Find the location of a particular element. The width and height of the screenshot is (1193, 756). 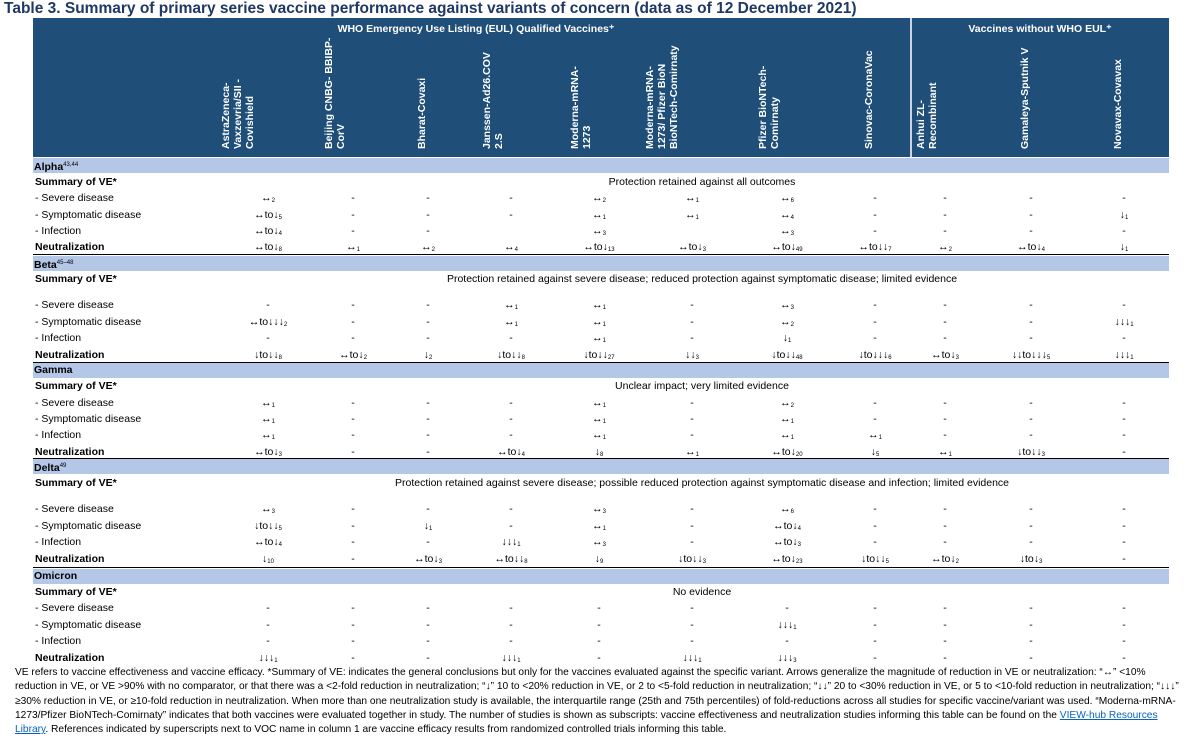

vaccine-header-label: Beijing CNBG- BBIBP- CorV is located at coordinates (335, 93).